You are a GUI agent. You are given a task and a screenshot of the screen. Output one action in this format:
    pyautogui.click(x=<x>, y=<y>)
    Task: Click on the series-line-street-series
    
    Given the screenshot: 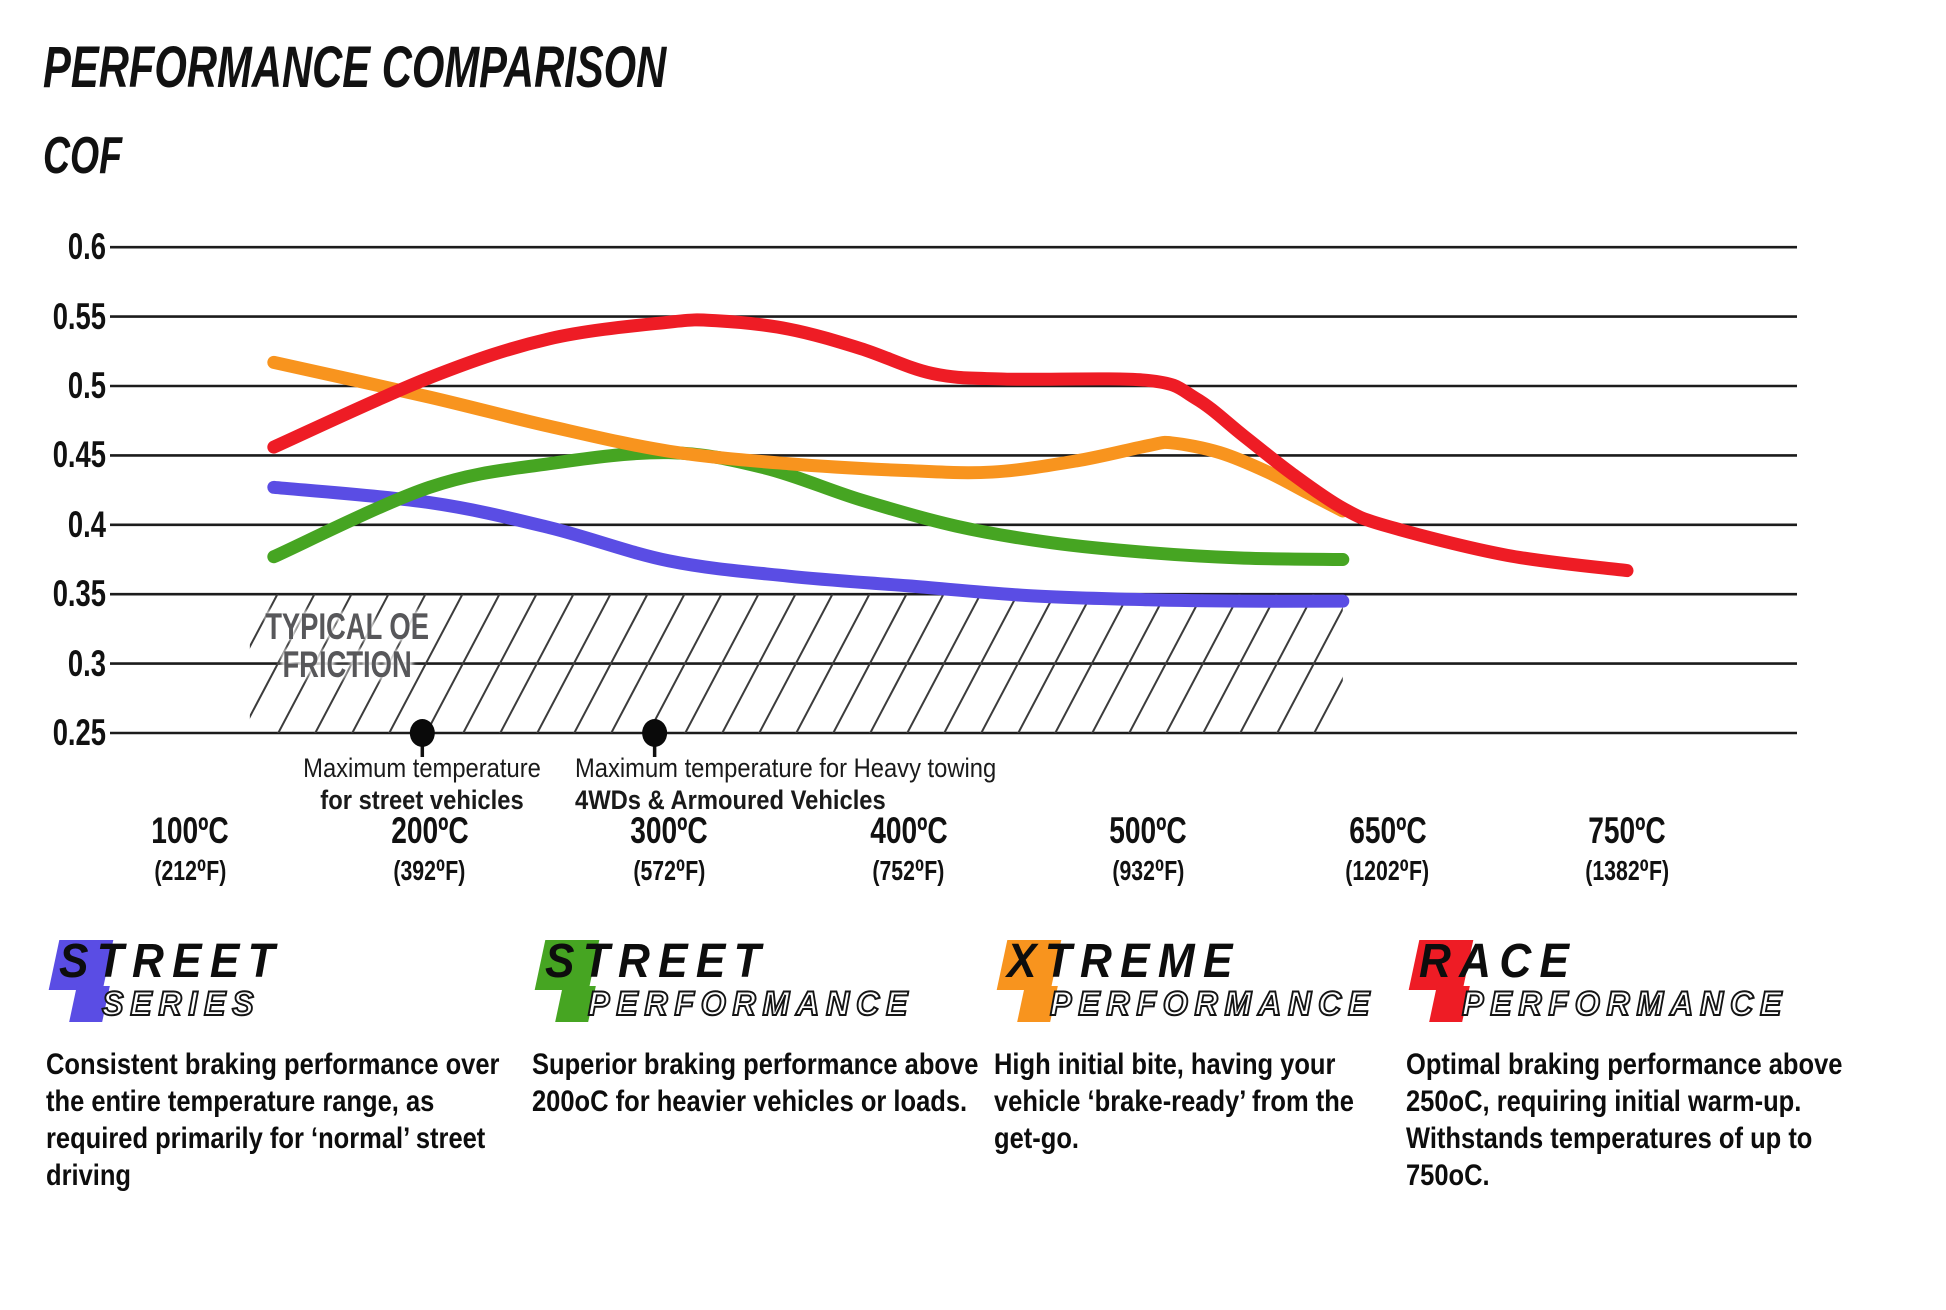 What is the action you would take?
    pyautogui.click(x=808, y=544)
    